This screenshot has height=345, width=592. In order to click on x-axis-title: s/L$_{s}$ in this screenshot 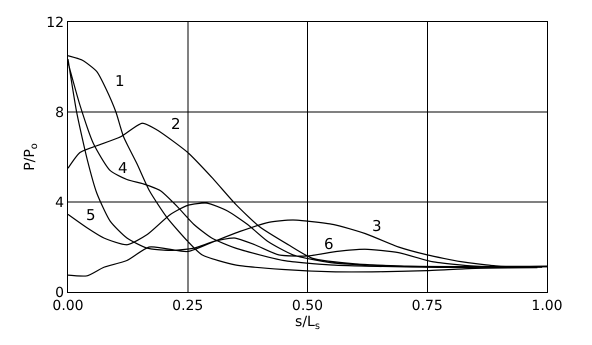, I will do `click(307, 323)`.